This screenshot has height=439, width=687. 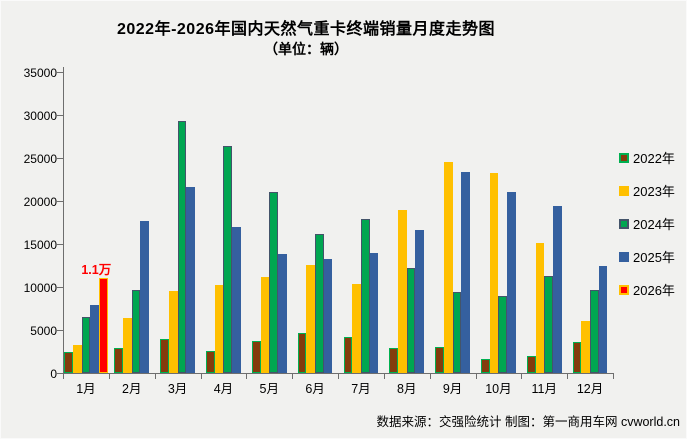 What do you see at coordinates (236, 299) in the screenshot?
I see `bar-2025年-4月` at bounding box center [236, 299].